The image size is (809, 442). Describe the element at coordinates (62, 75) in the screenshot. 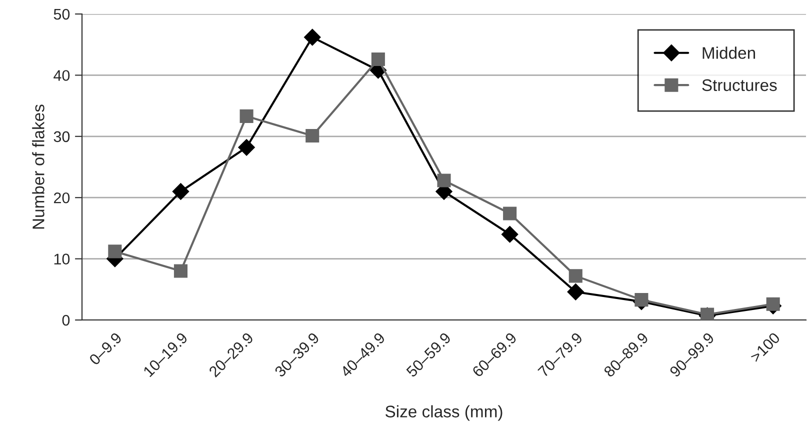

I see `y-tick-label: 40` at that location.